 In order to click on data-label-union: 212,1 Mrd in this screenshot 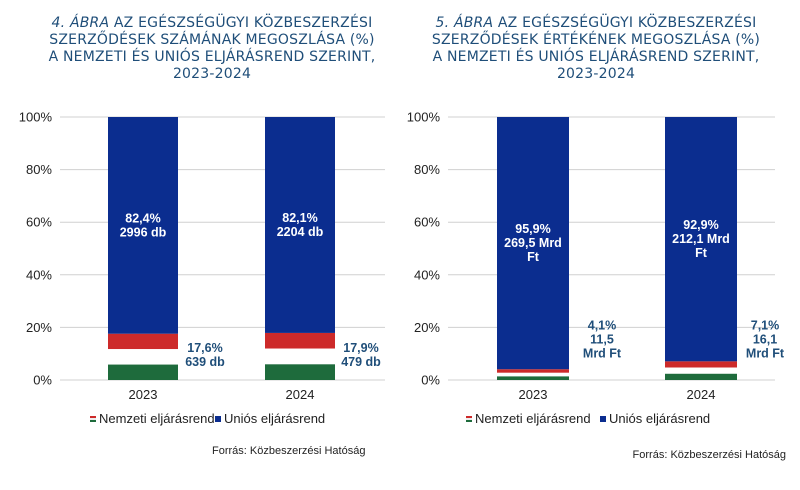, I will do `click(701, 239)`.